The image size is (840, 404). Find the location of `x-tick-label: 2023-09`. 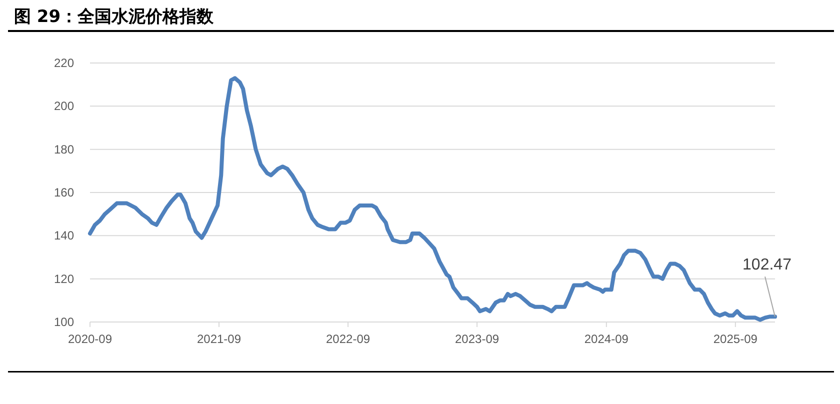

x-tick-label: 2023-09 is located at coordinates (477, 339).